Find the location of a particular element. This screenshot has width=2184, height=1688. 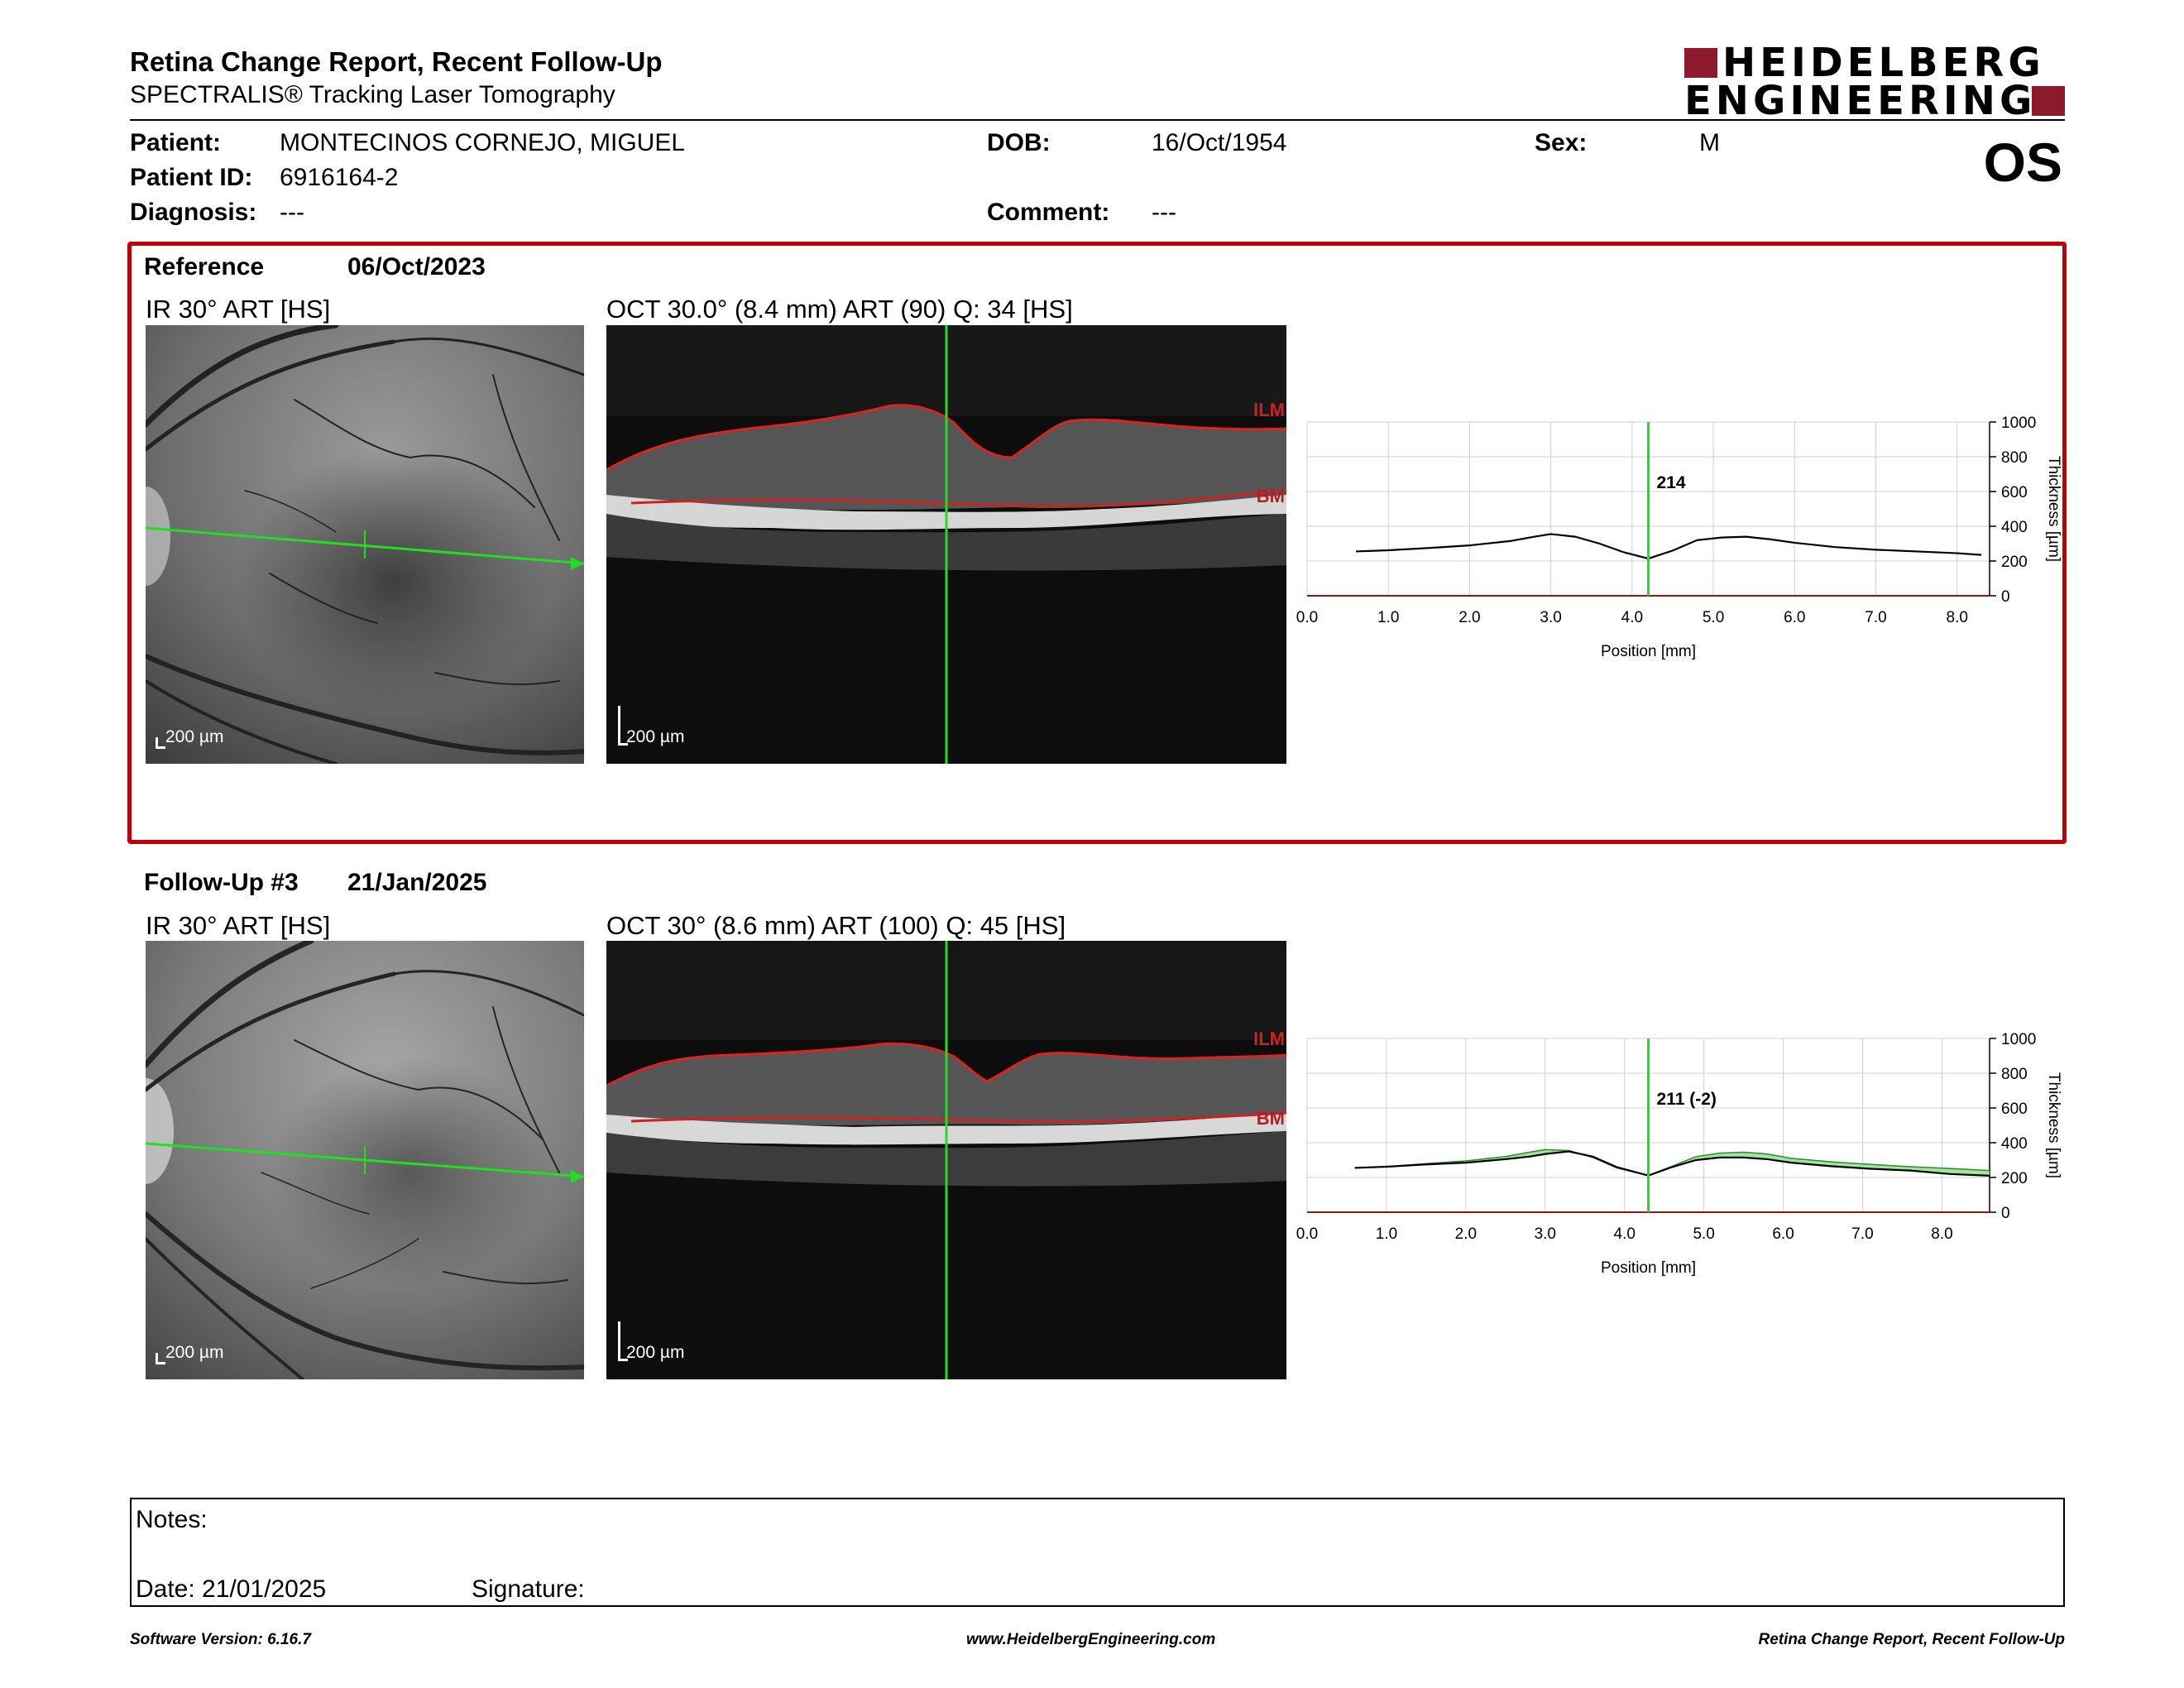

heidelberg-logo: HEIDELBERG ENGINEERING is located at coordinates (1874, 82).